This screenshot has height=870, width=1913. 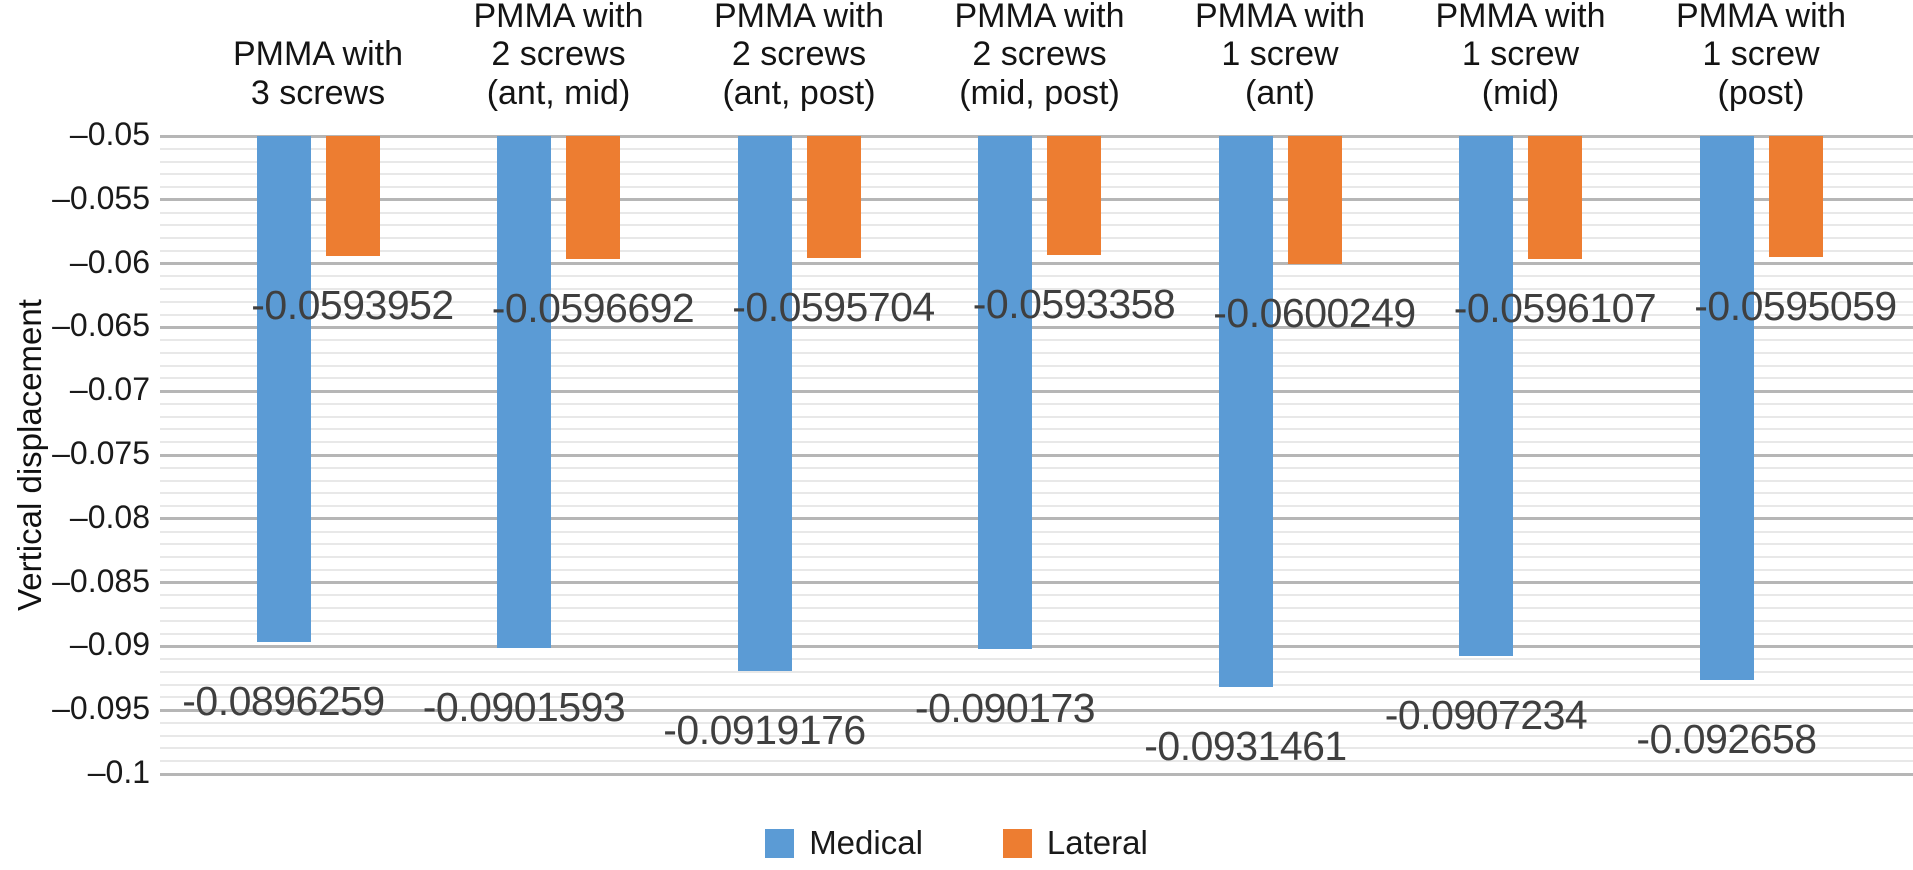 I want to click on category-label: PMMA with 2 screws (ant, mid), so click(x=558, y=56).